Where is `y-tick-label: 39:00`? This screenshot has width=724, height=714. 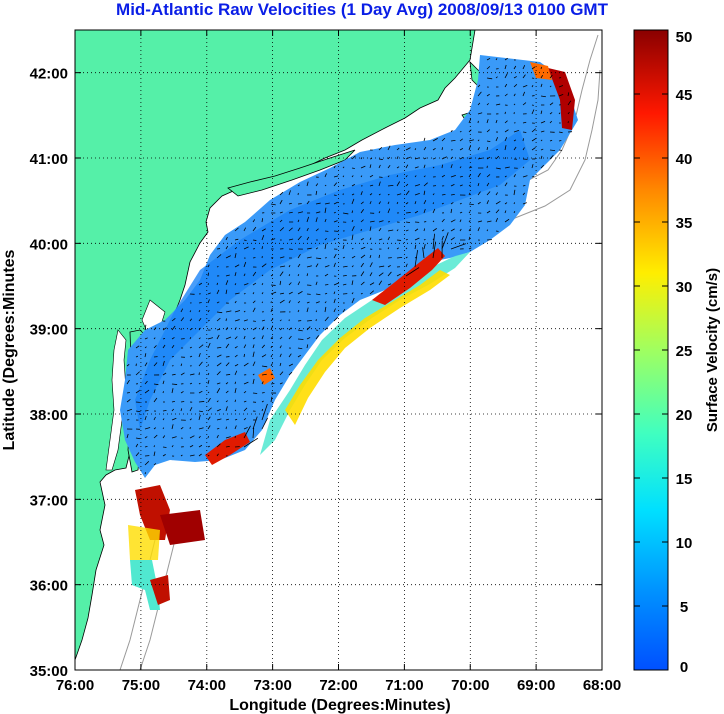
y-tick-label: 39:00 is located at coordinates (49, 330).